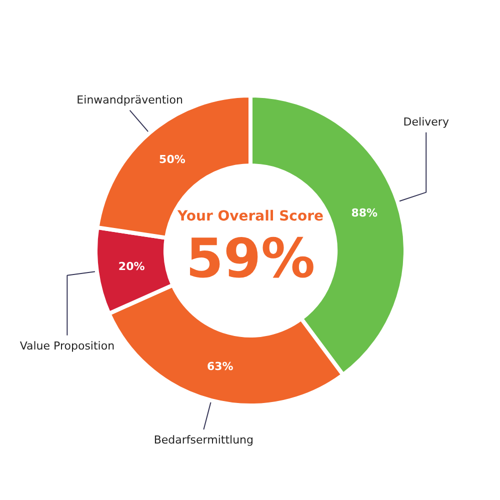 The height and width of the screenshot is (500, 500). I want to click on text: 59%, so click(251, 258).